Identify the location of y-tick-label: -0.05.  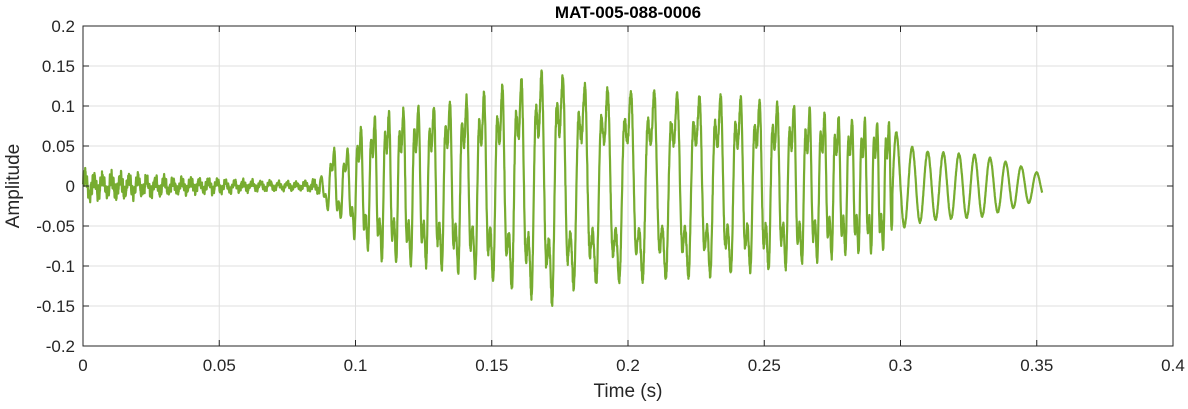
(55, 226).